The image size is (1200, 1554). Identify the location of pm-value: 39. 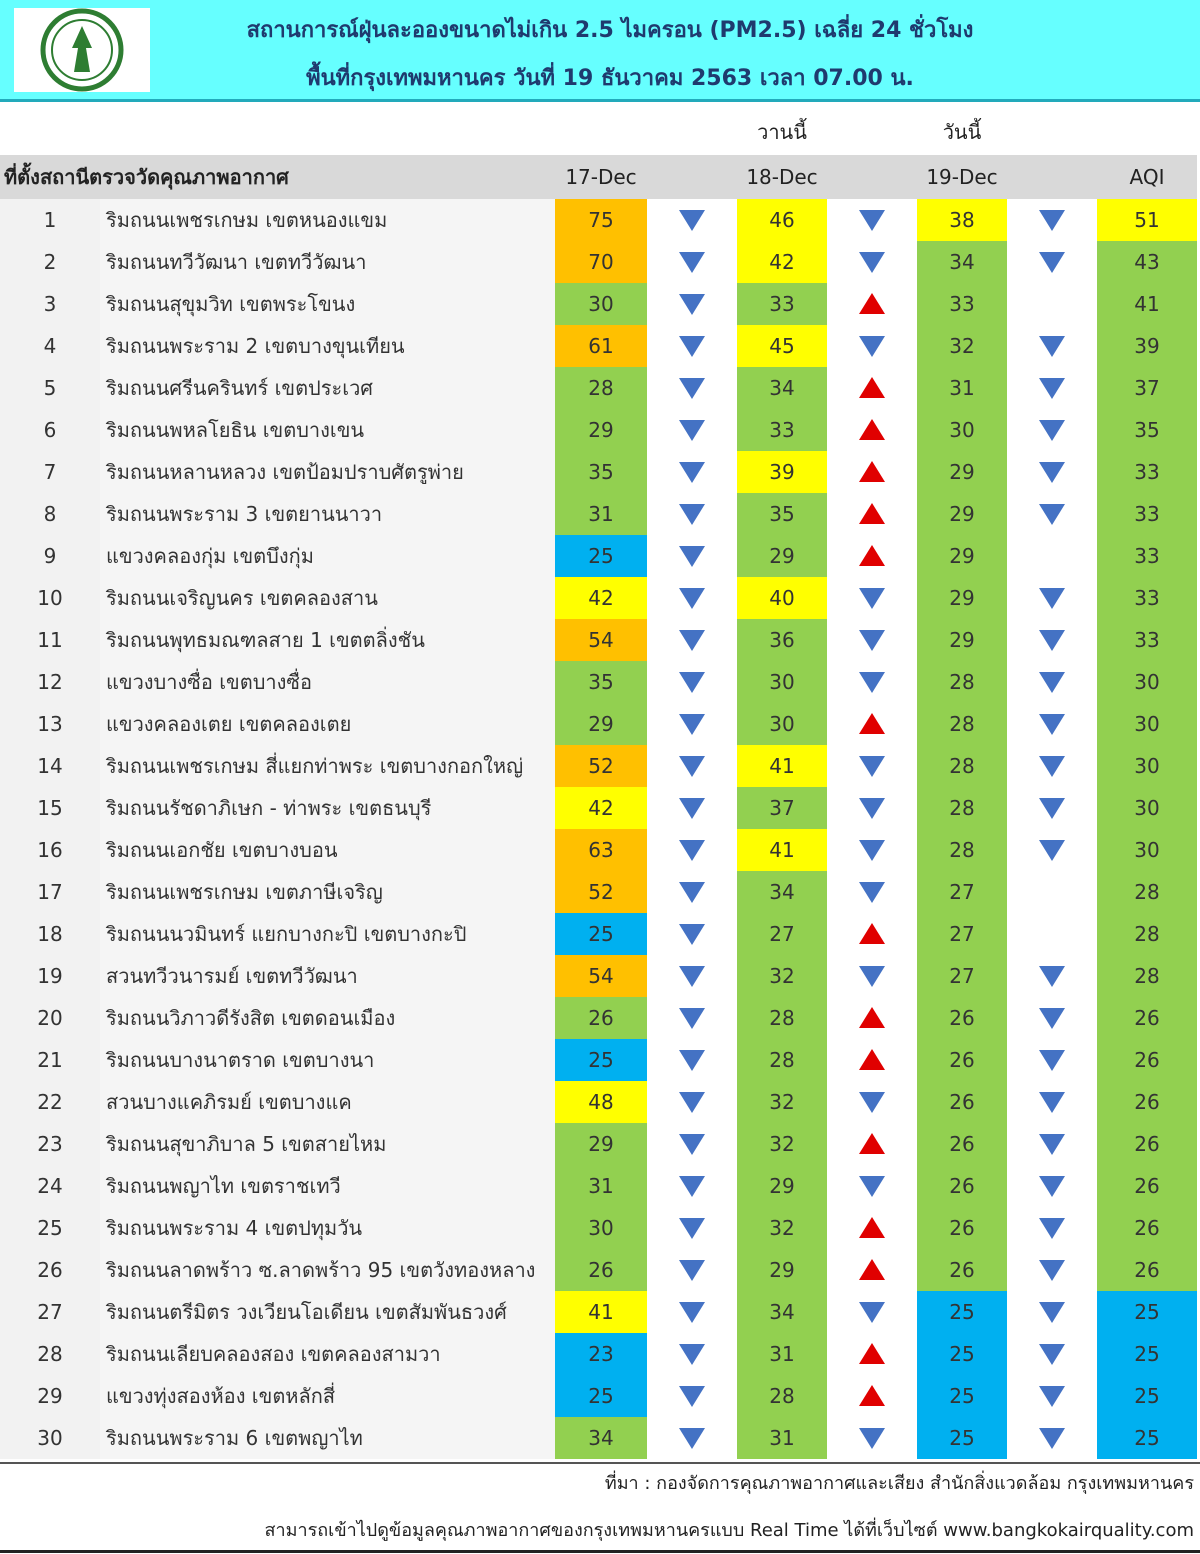
(1147, 346).